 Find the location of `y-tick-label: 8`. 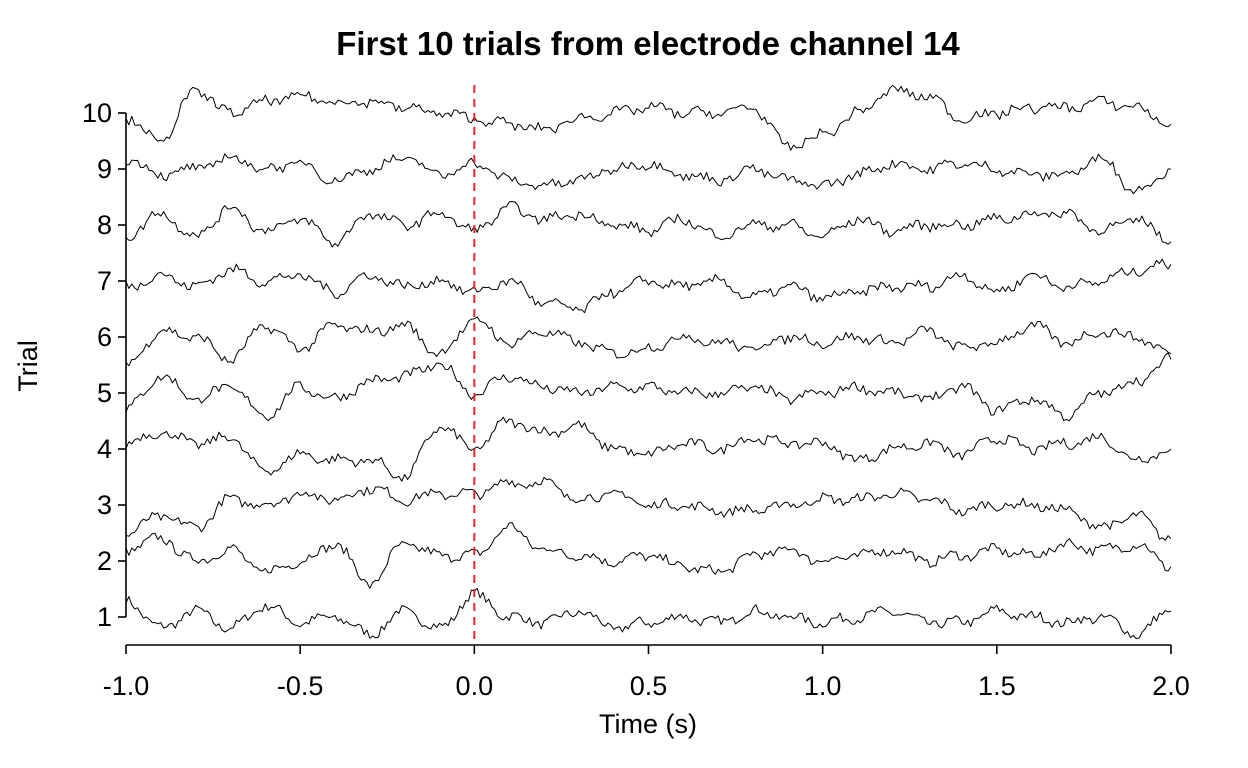

y-tick-label: 8 is located at coordinates (104, 225).